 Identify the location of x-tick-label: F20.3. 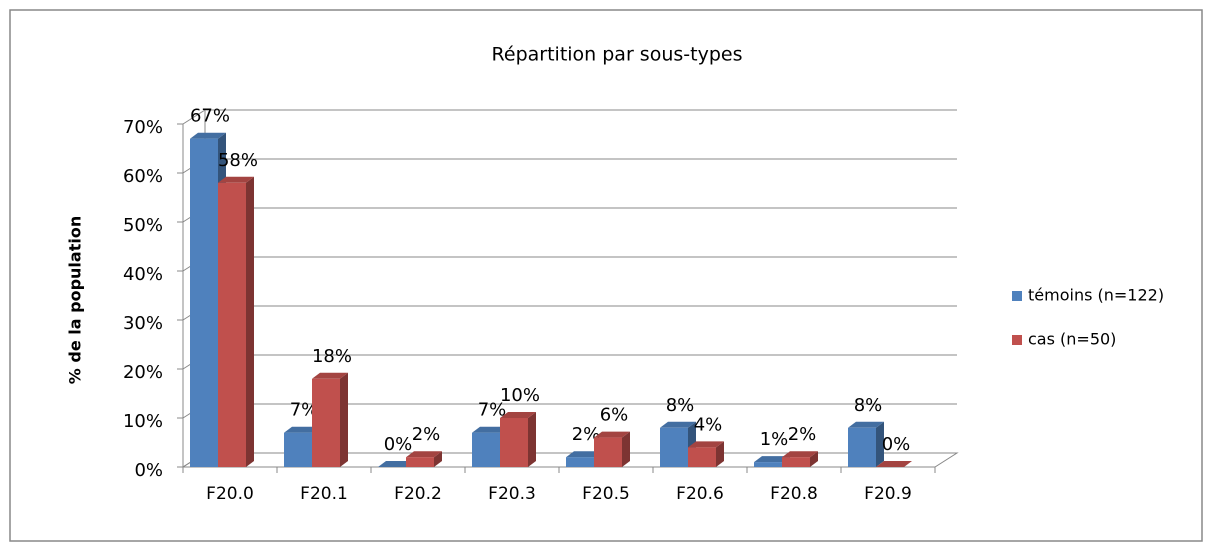
(512, 494).